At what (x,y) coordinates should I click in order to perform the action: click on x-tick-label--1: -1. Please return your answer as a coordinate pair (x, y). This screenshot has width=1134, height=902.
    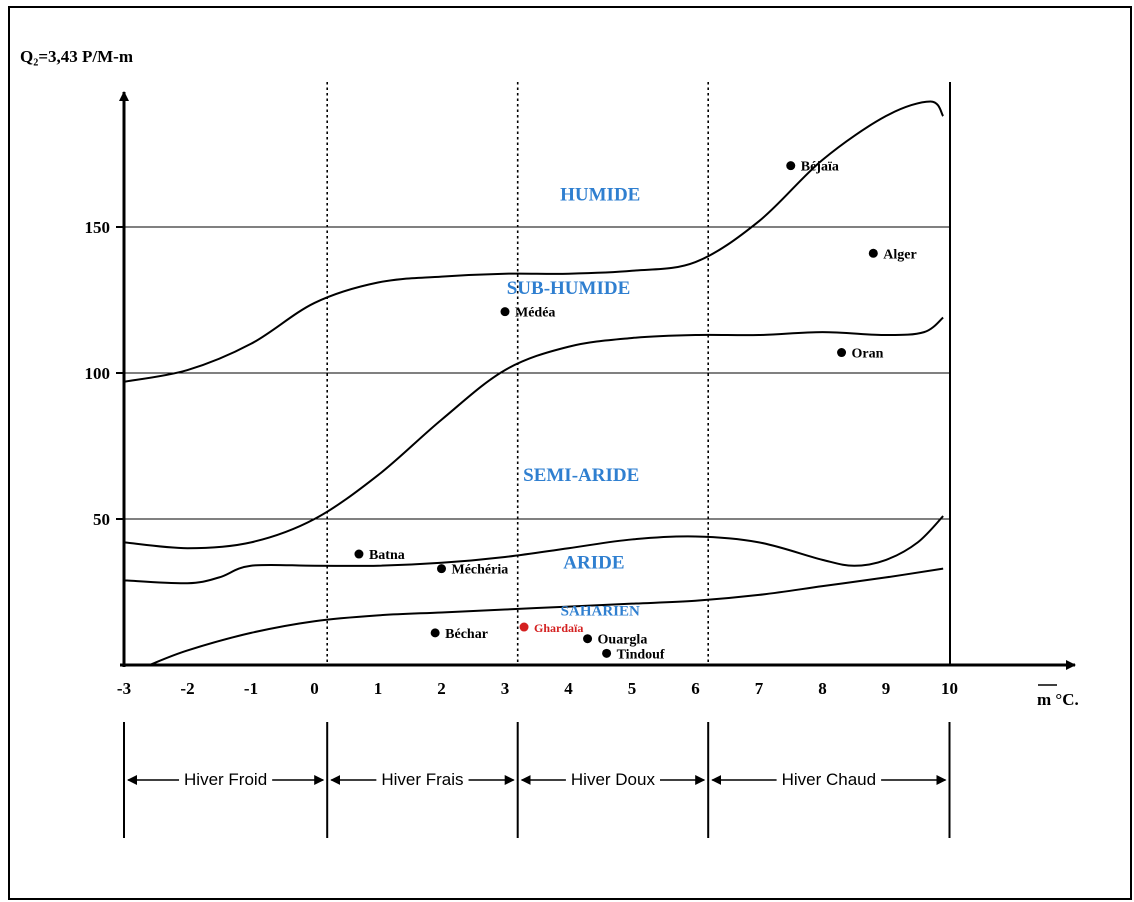
    Looking at the image, I should click on (251, 688).